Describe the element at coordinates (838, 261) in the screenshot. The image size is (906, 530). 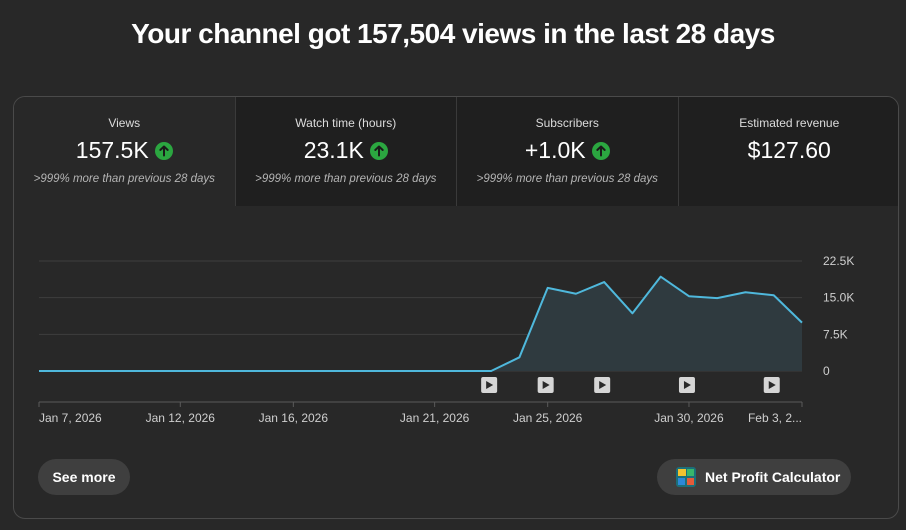
I see `y-tick-label: 22.5K` at that location.